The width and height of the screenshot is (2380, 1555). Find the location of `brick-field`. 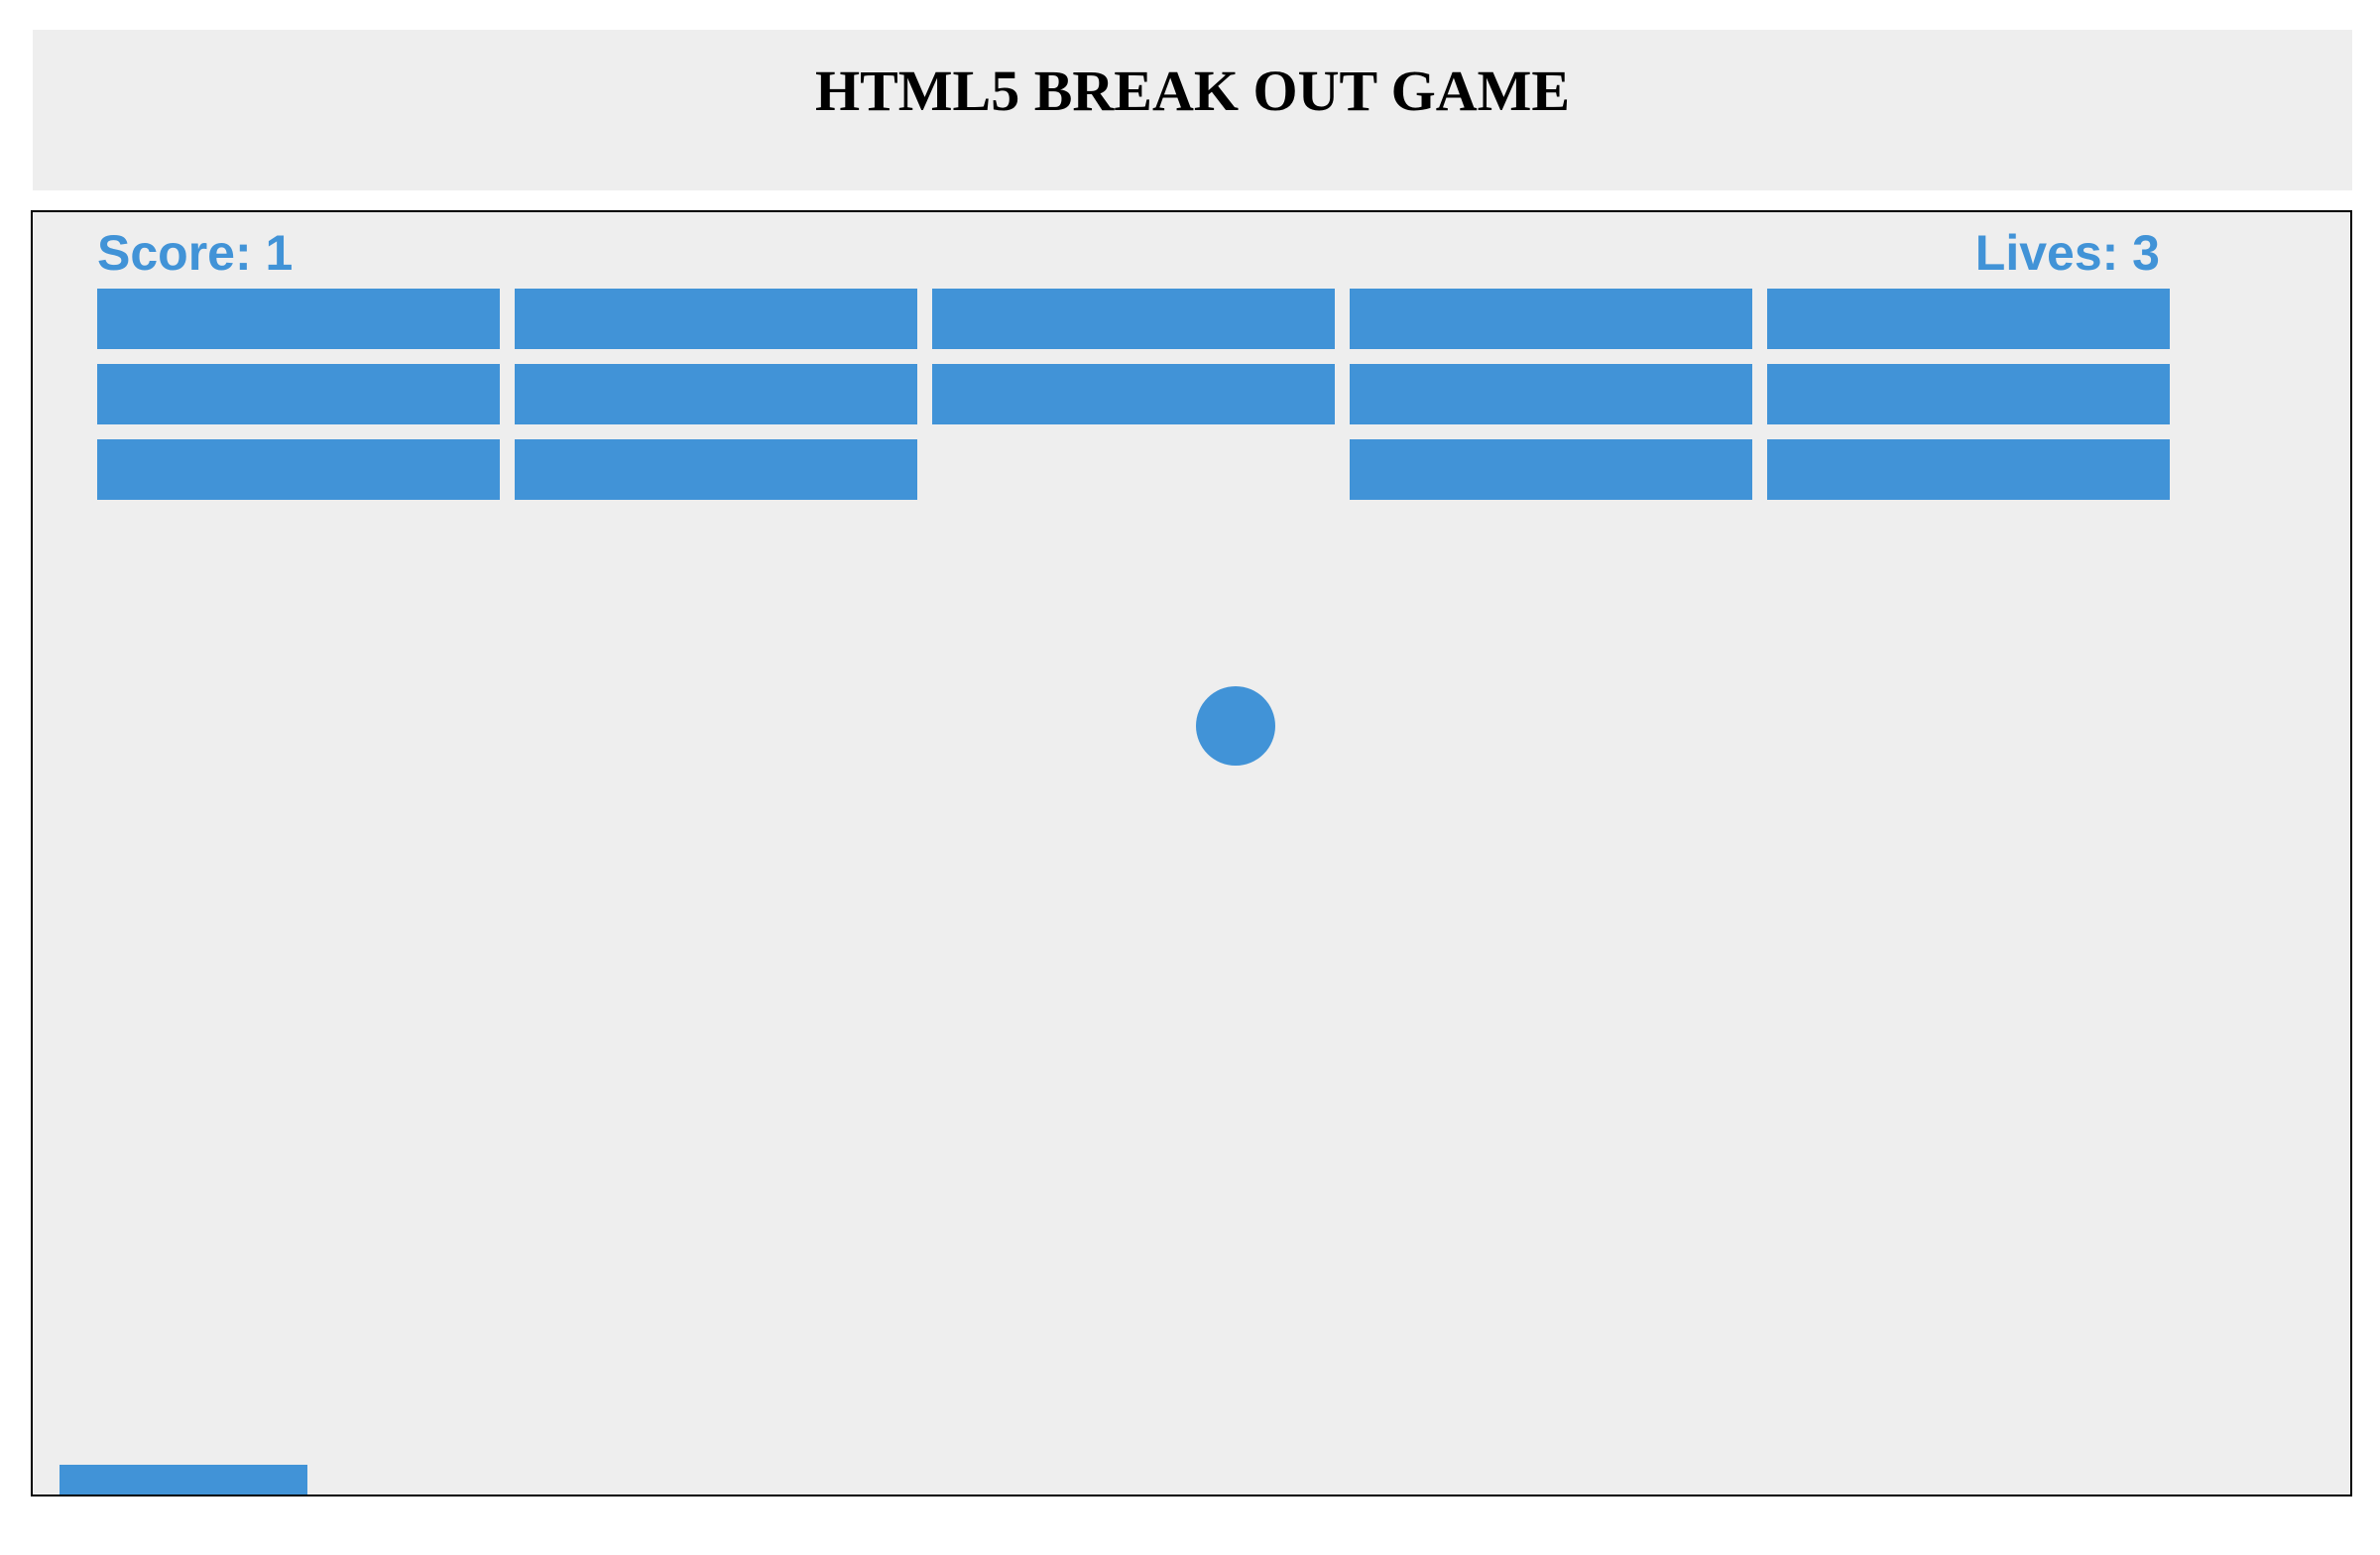

brick-field is located at coordinates (1133, 394).